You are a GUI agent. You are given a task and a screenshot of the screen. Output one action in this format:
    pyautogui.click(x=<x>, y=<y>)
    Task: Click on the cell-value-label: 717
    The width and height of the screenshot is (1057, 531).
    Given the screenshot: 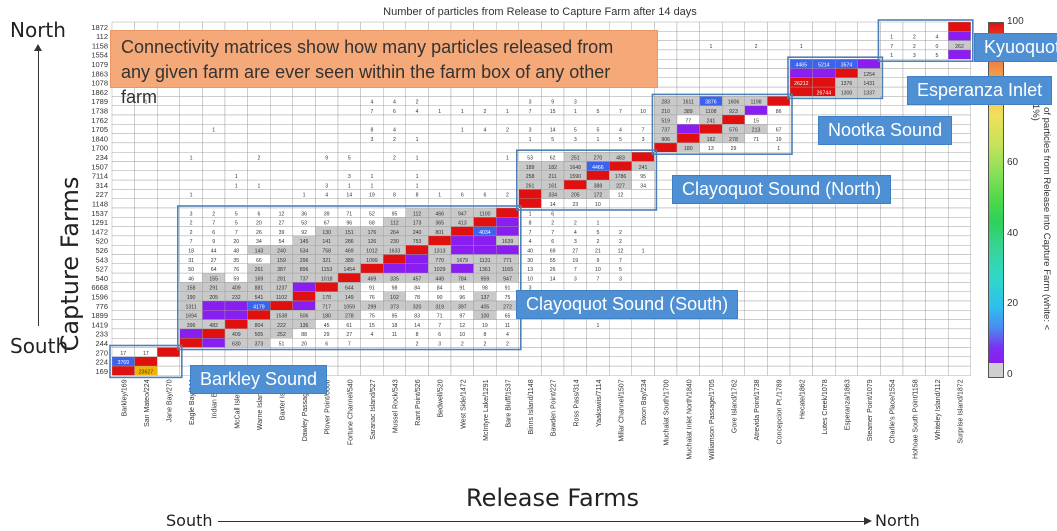 What is the action you would take?
    pyautogui.click(x=326, y=307)
    